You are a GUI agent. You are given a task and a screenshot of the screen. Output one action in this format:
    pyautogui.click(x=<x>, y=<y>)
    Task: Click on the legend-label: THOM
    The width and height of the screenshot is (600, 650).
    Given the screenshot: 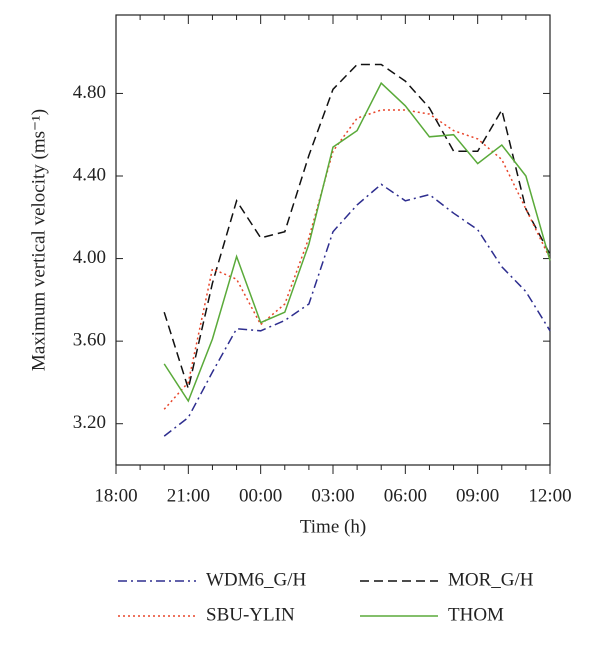 What is the action you would take?
    pyautogui.click(x=476, y=614)
    